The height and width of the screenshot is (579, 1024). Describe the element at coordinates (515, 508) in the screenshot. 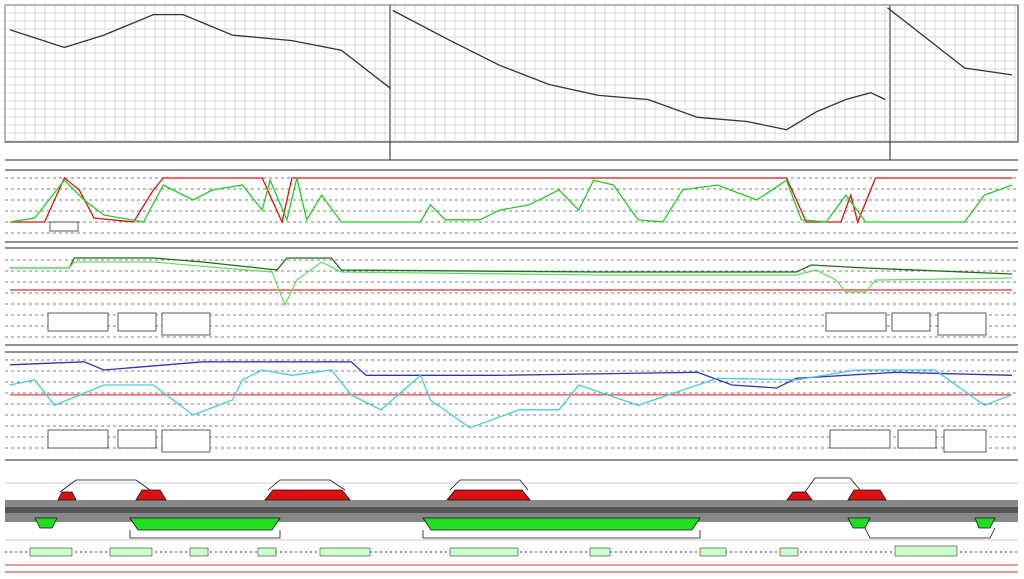

I see `crossing-blocks` at that location.